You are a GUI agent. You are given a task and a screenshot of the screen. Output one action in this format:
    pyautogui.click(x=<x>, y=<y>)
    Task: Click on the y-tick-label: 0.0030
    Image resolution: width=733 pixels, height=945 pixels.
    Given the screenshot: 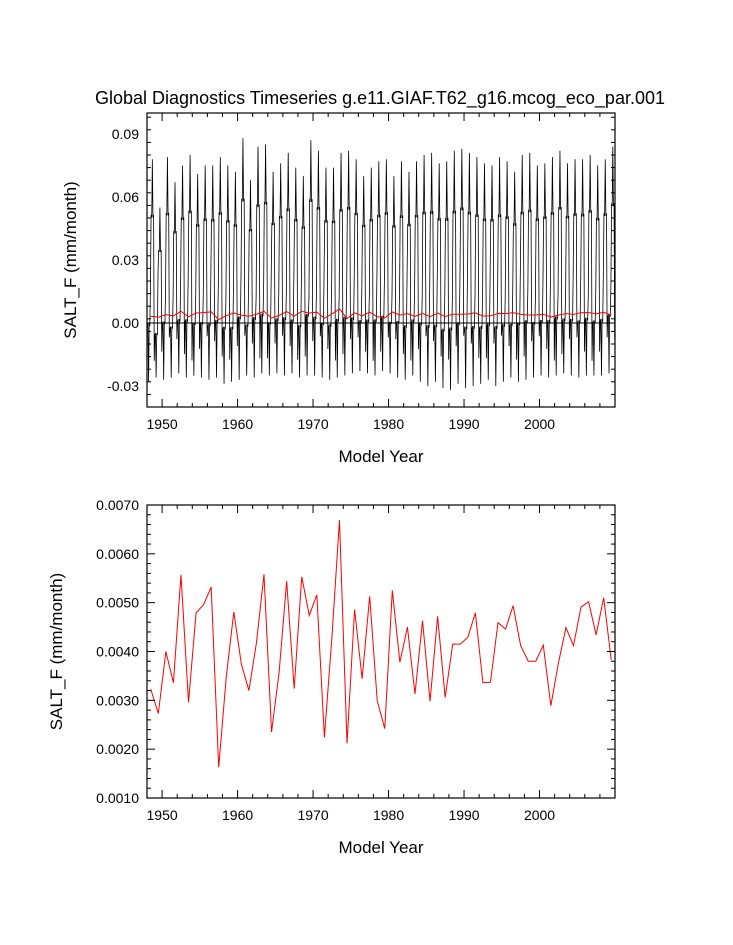 What is the action you would take?
    pyautogui.click(x=117, y=700)
    